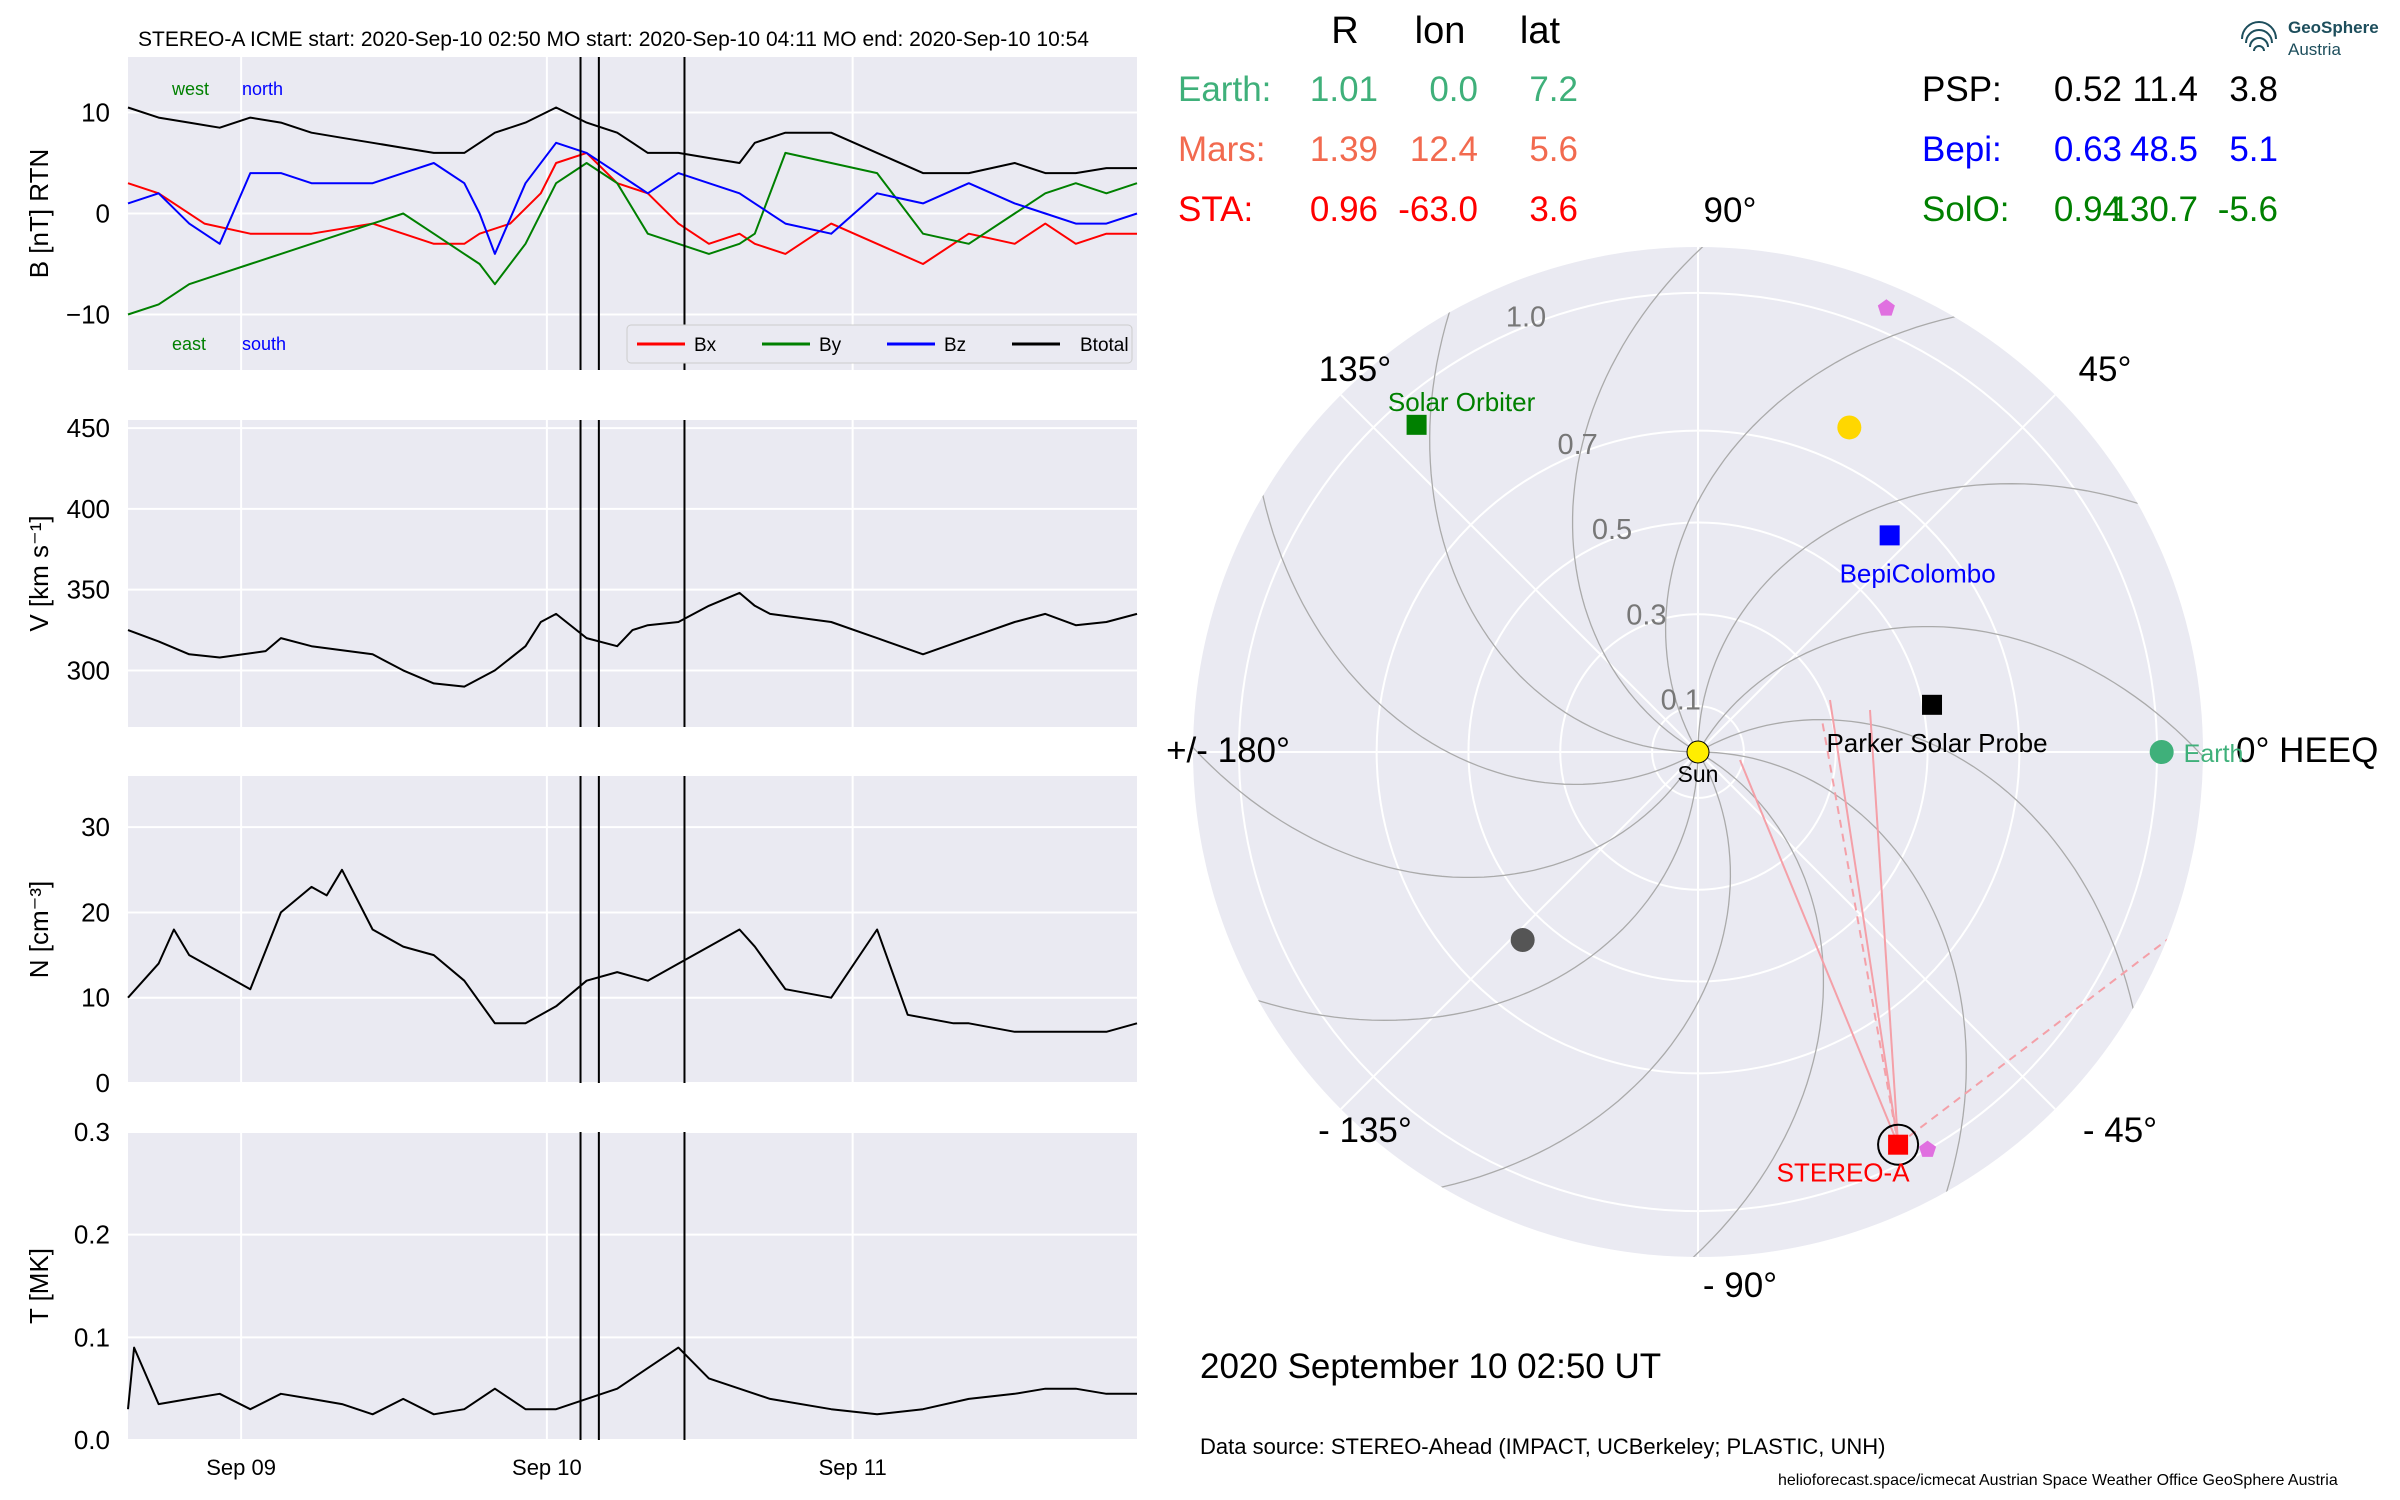 The image size is (2400, 1500). Describe the element at coordinates (1343, 149) in the screenshot. I see `table-value-r: 1.39` at that location.